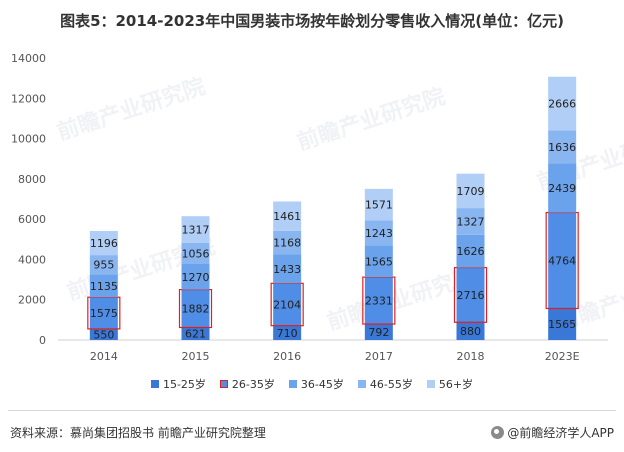 Image resolution: width=624 pixels, height=452 pixels. I want to click on legend-item: 26-35岁, so click(247, 384).